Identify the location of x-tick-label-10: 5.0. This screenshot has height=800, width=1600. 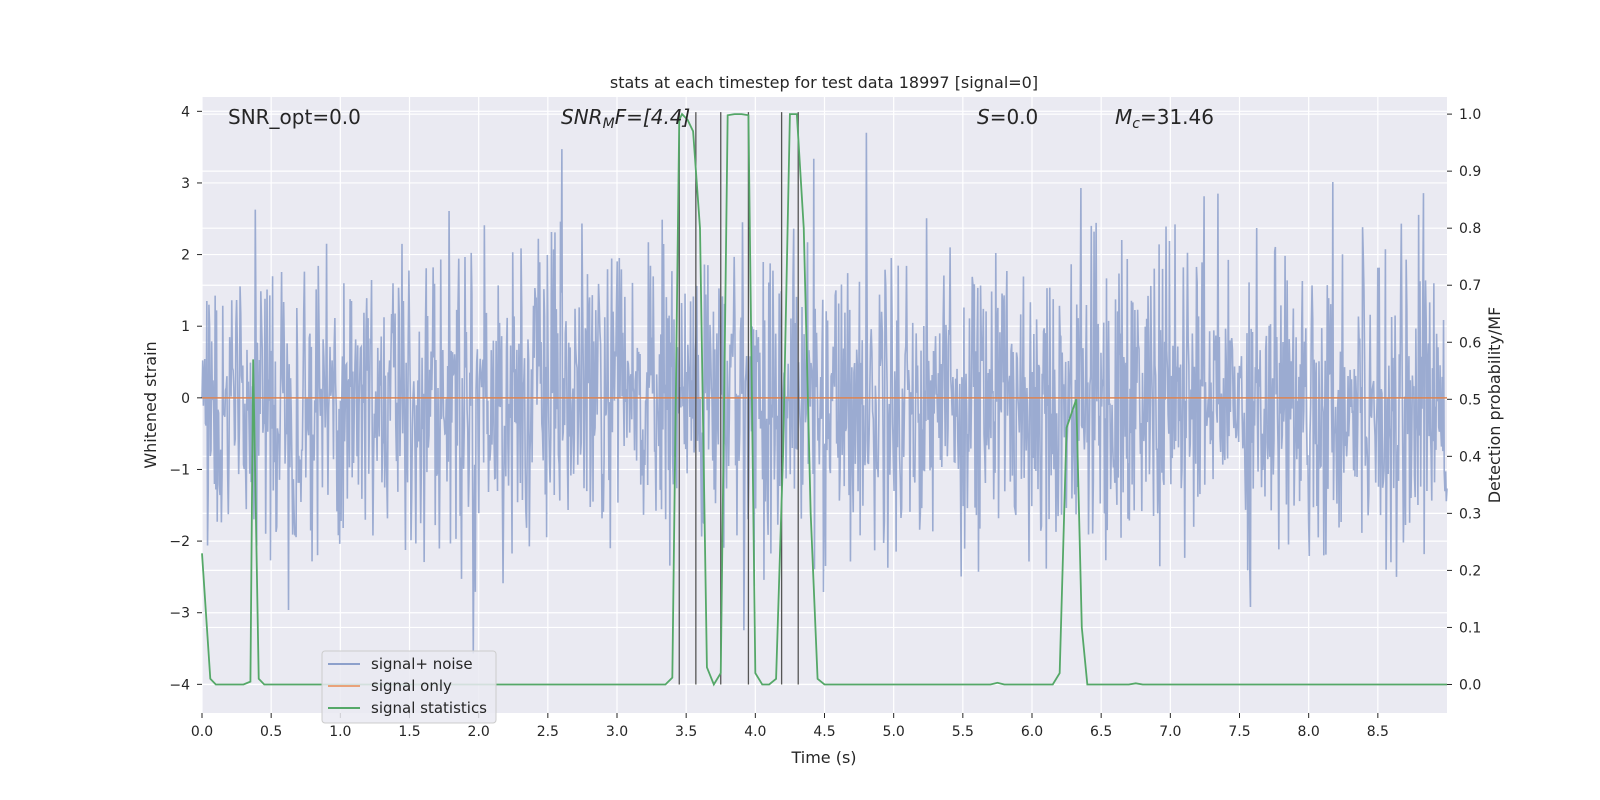
(894, 732).